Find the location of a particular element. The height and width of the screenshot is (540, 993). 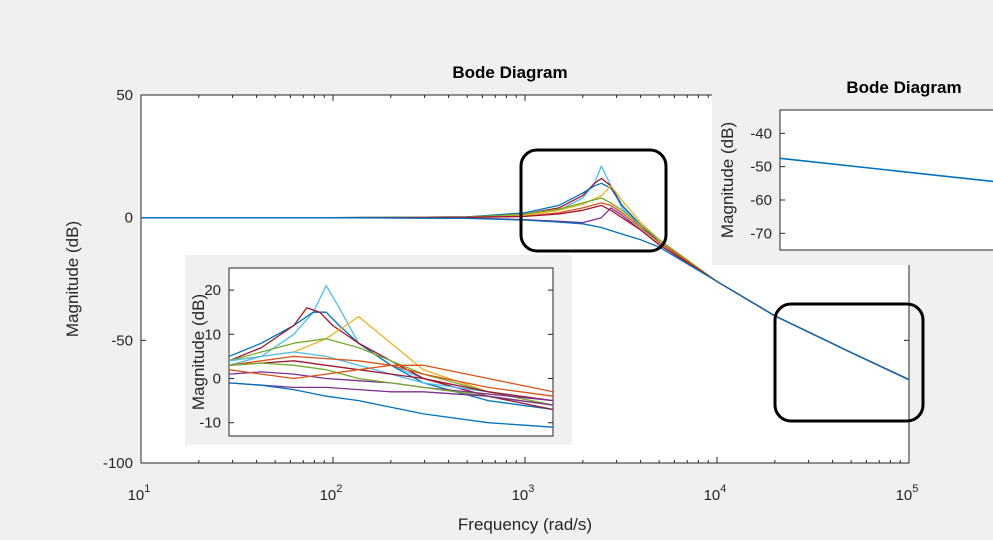

inset1-y-tick-label: 20 is located at coordinates (212, 290).